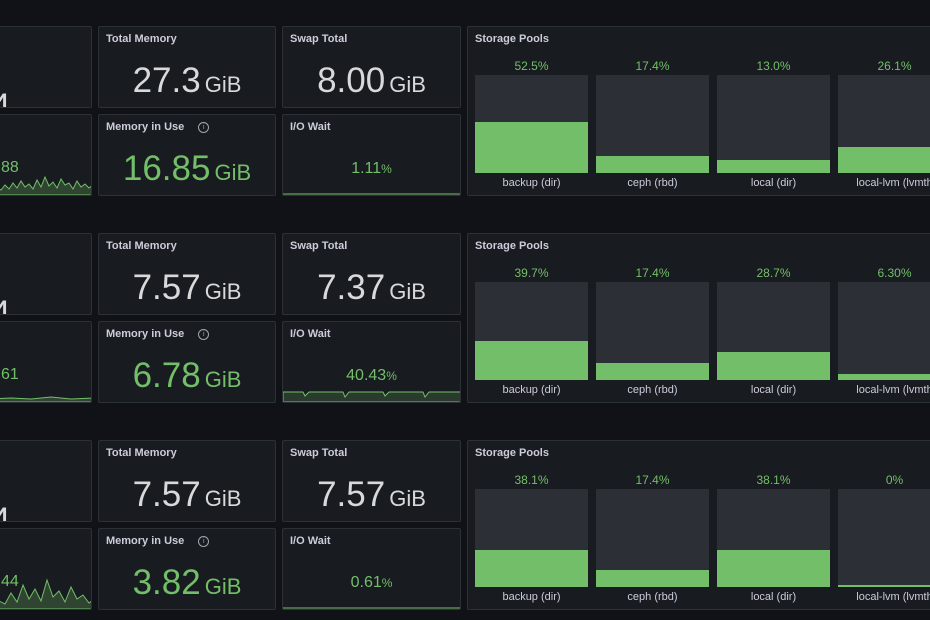 The height and width of the screenshot is (620, 930). I want to click on memory-in-use-panel: Memory in Use i 3.82 GiB, so click(187, 569).